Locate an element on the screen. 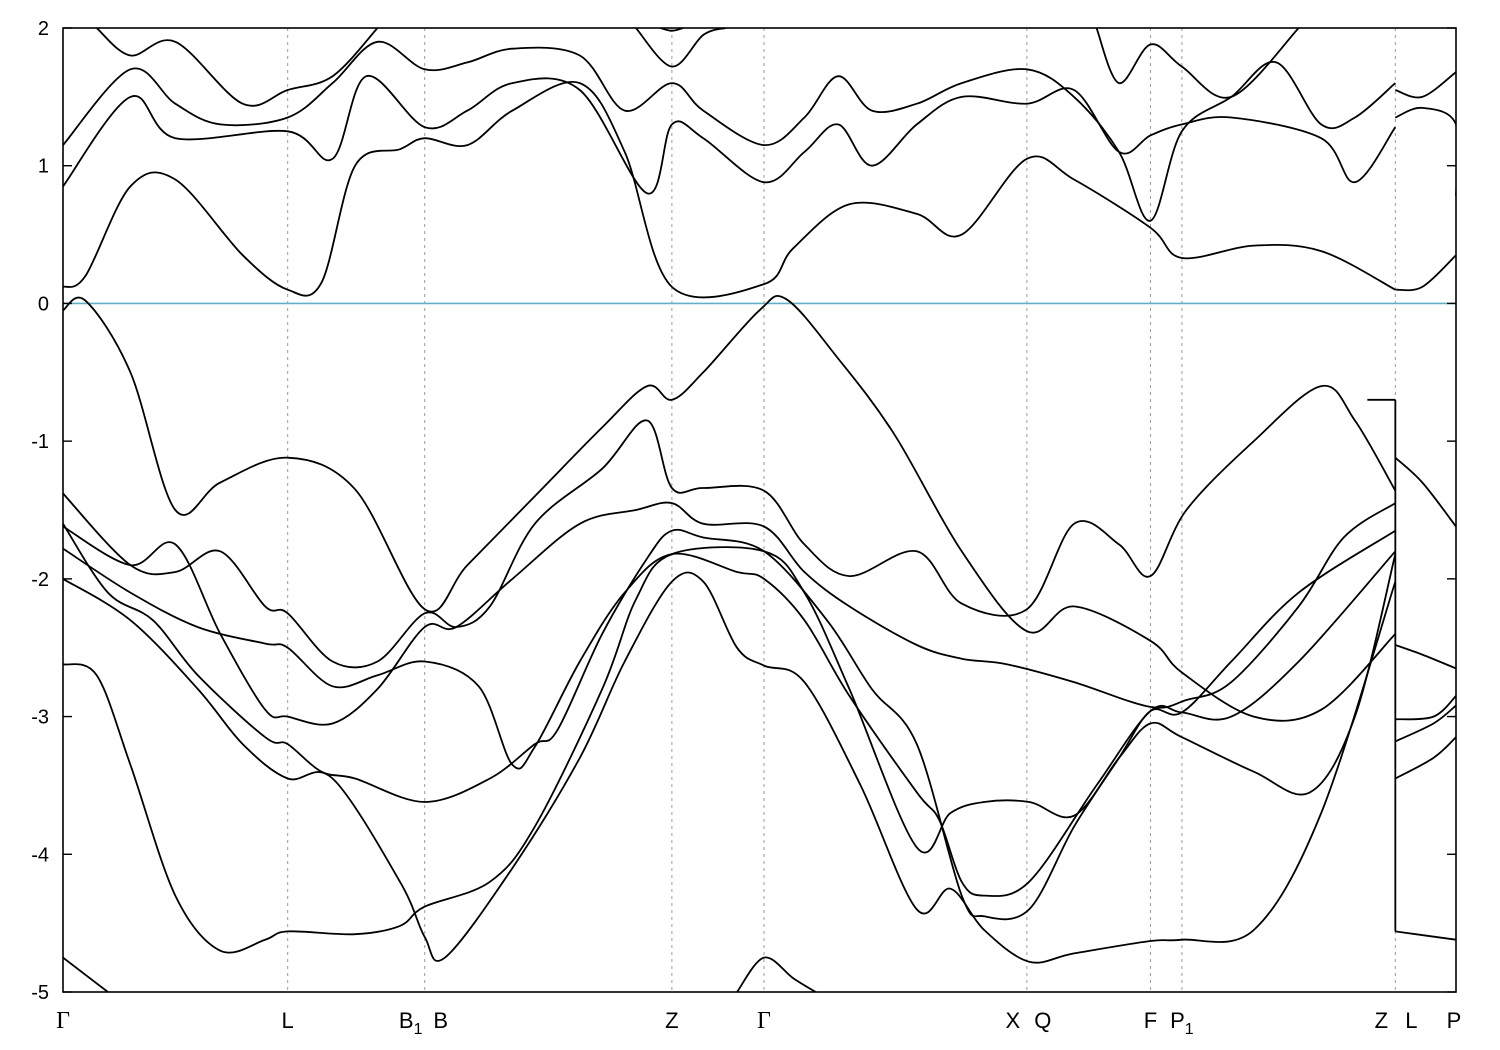  kpoint-label: B is located at coordinates (440, 1020).